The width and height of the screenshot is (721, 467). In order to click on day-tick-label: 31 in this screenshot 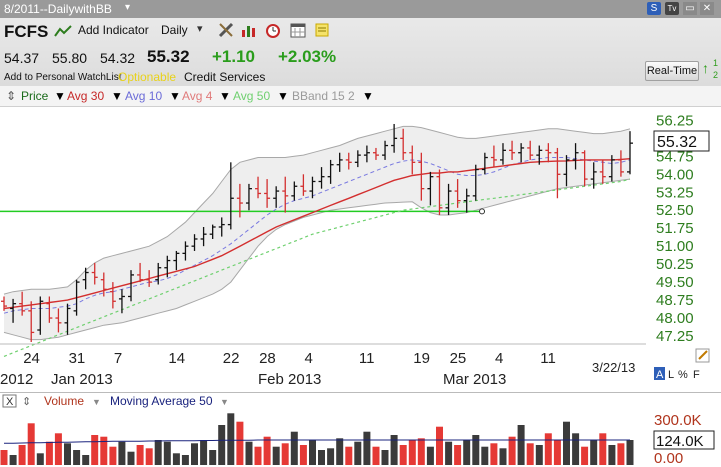, I will do `click(77, 358)`.